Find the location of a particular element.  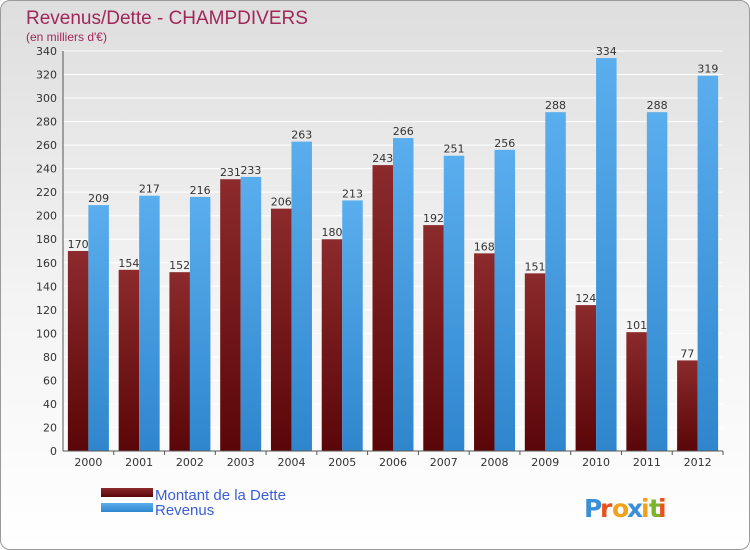

value-label-revenus: 217 is located at coordinates (149, 189).